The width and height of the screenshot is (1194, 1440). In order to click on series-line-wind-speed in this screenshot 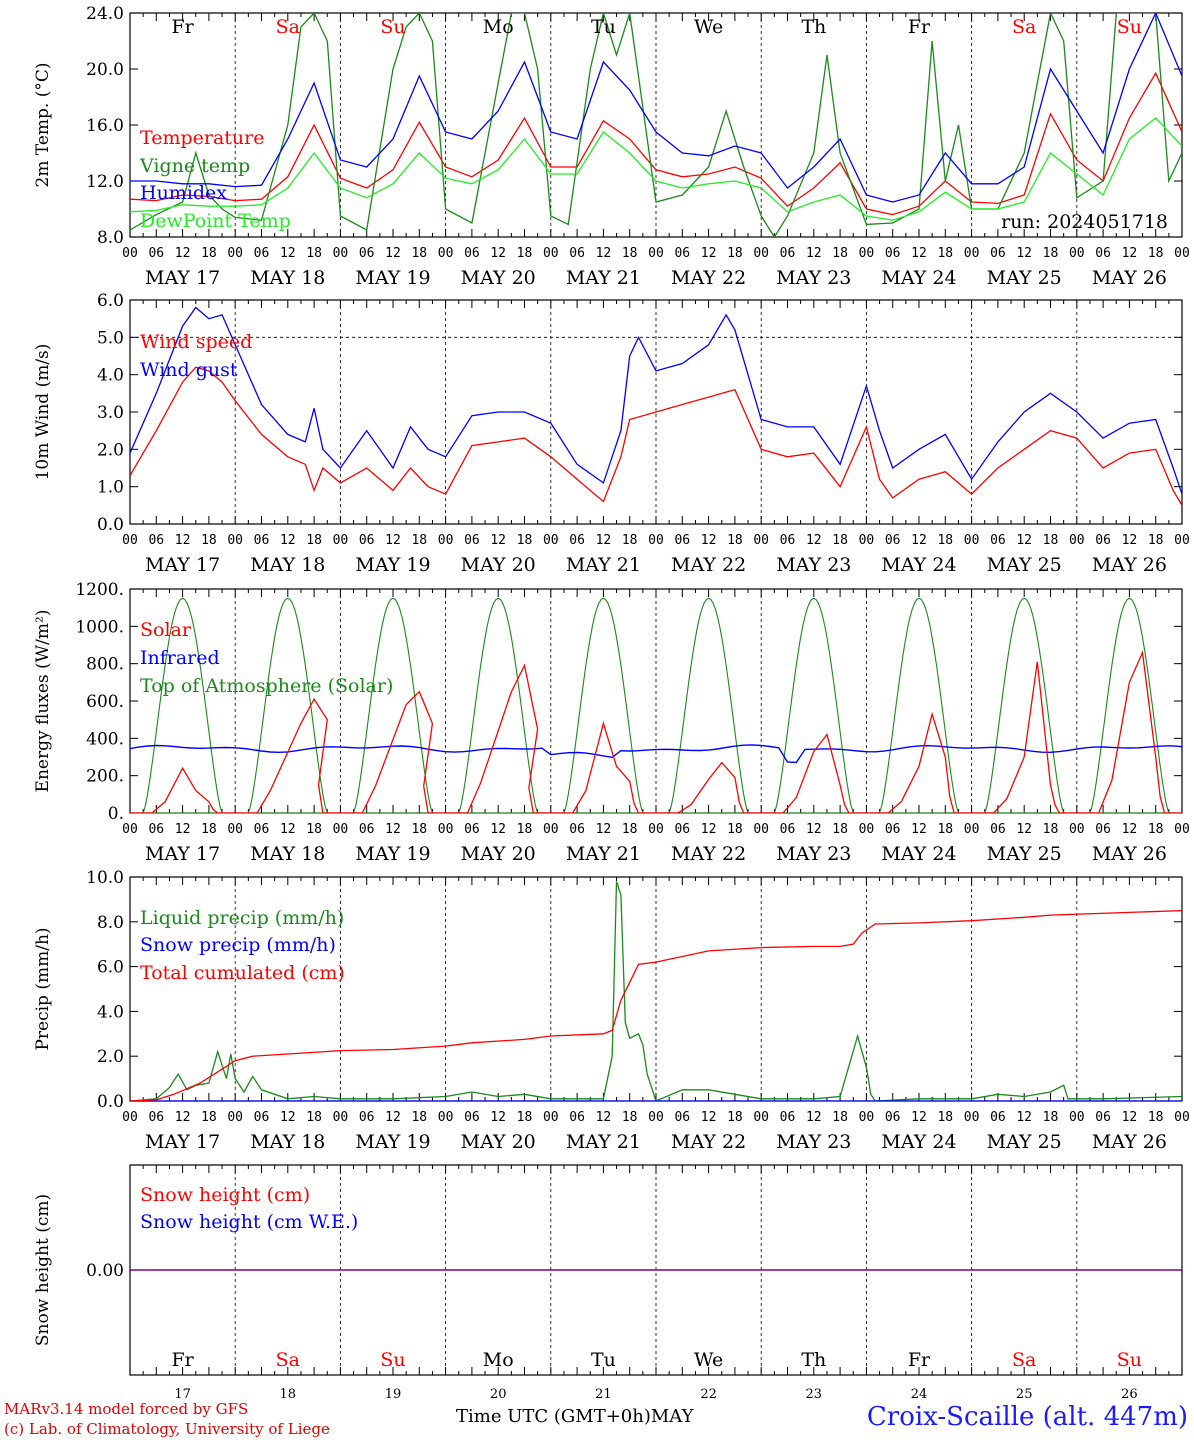, I will do `click(656, 436)`.